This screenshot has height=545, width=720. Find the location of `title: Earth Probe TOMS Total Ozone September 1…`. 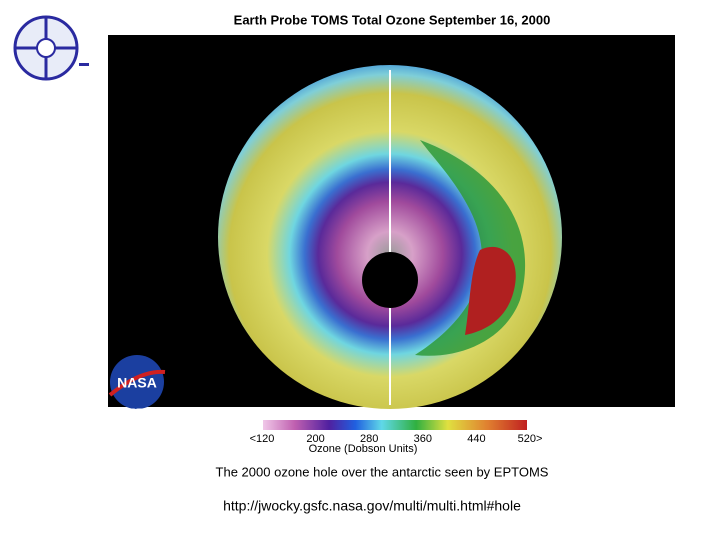

title: Earth Probe TOMS Total Ozone September 1… is located at coordinates (392, 19).